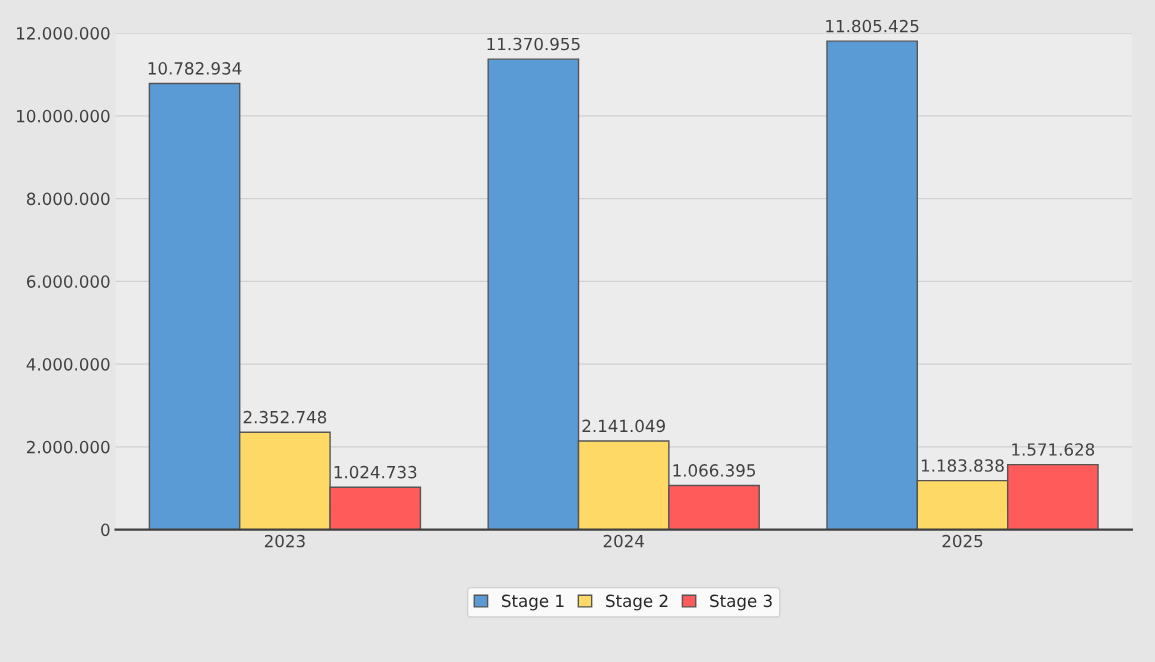 The width and height of the screenshot is (1155, 662). Describe the element at coordinates (285, 417) in the screenshot. I see `data-label: 2.352.748` at that location.